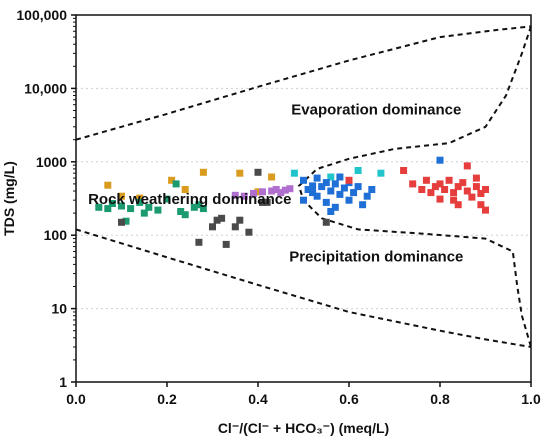  What do you see at coordinates (292, 202) in the screenshot?
I see `data-points` at bounding box center [292, 202].